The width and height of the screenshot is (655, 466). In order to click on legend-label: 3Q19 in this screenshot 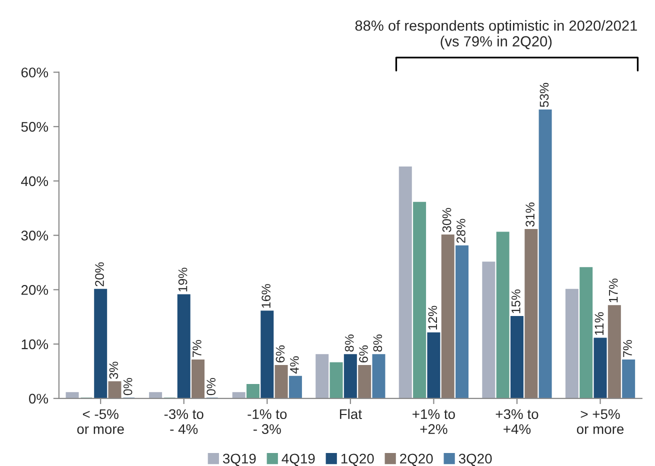, I will do `click(239, 460)`.